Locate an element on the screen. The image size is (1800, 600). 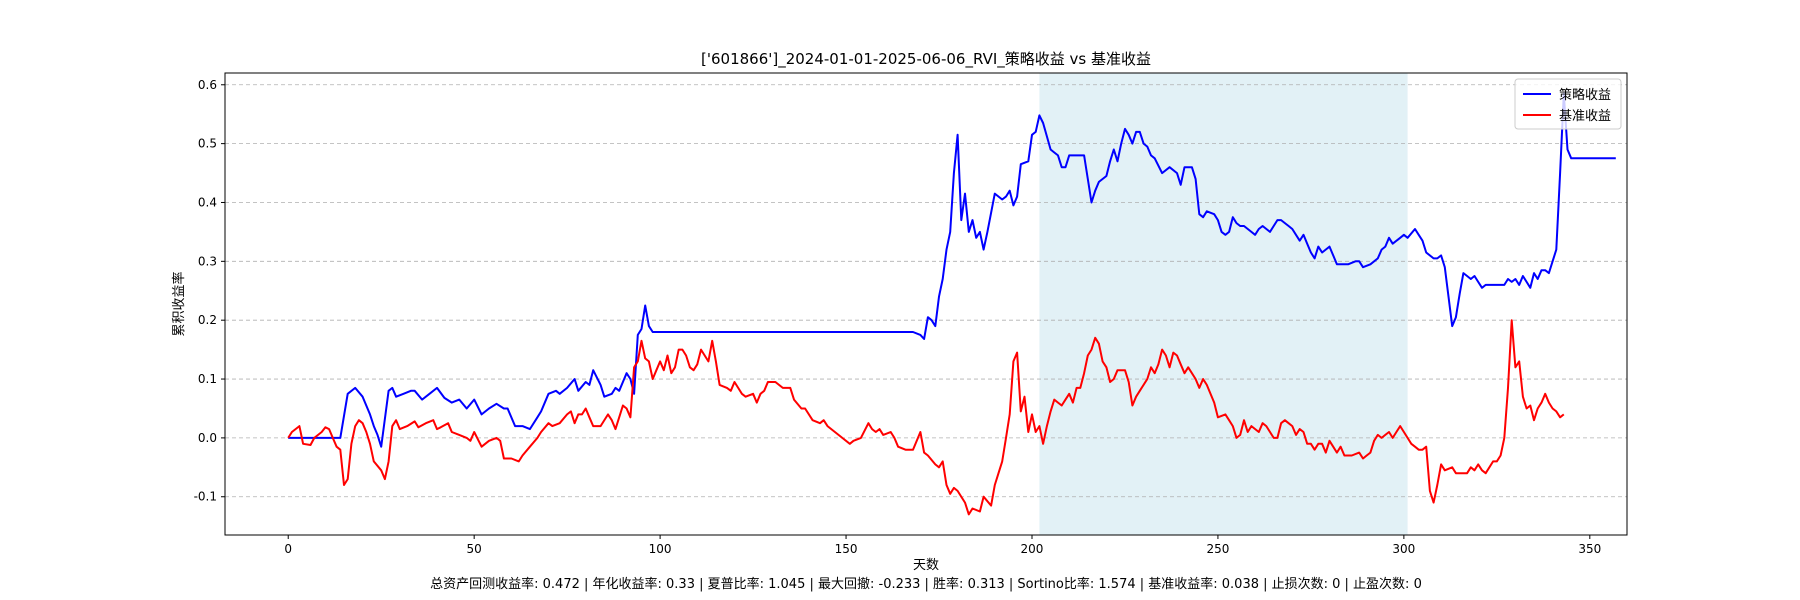
y-tick-label: 0.3 is located at coordinates (207, 261).